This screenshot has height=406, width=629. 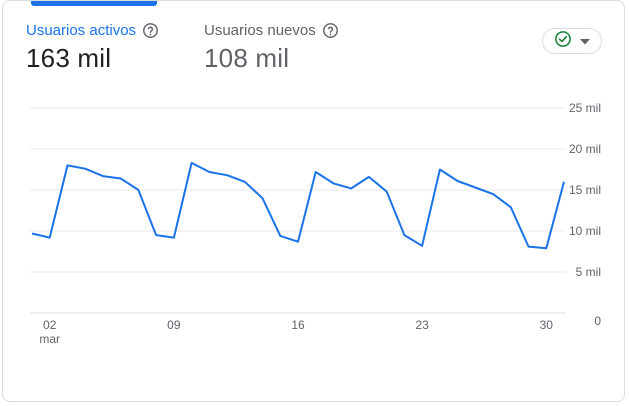 I want to click on x-tick-label: 23, so click(x=422, y=325).